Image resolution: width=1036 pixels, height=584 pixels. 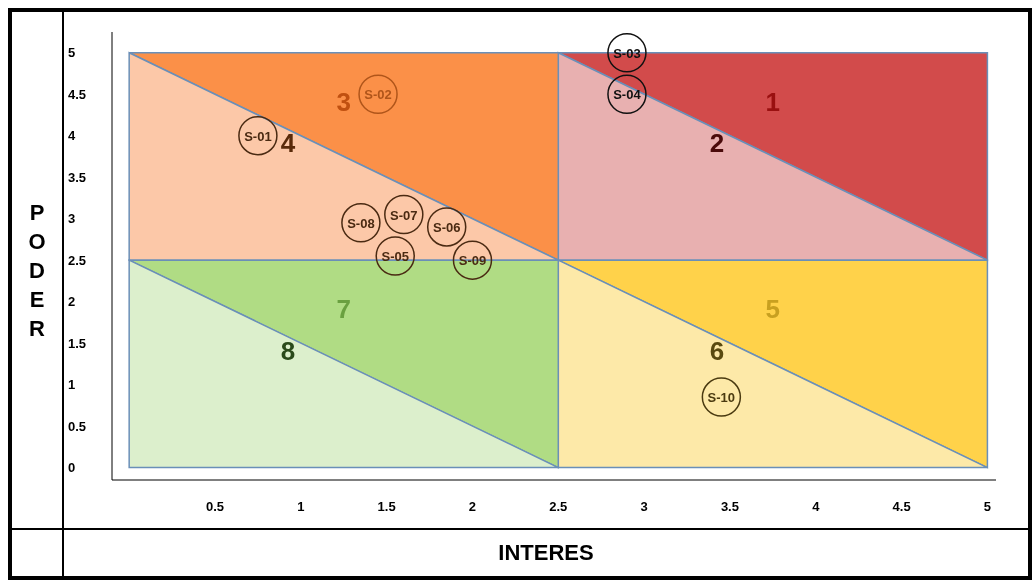 I want to click on data-label: S-09, so click(x=472, y=261).